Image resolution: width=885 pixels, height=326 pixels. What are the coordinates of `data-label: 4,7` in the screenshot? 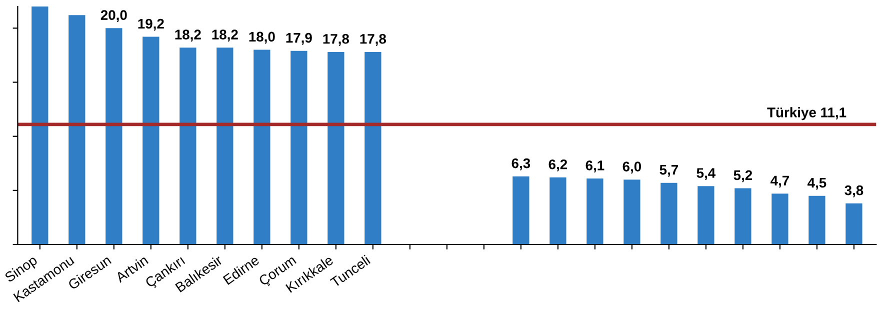 It's located at (779, 182).